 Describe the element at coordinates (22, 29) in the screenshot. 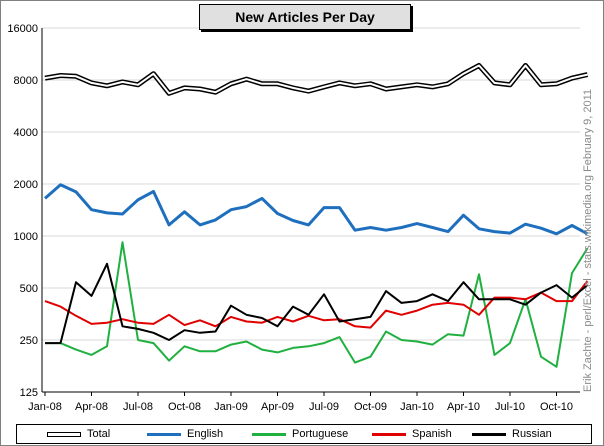

I see `y-tick-label: 16000` at that location.